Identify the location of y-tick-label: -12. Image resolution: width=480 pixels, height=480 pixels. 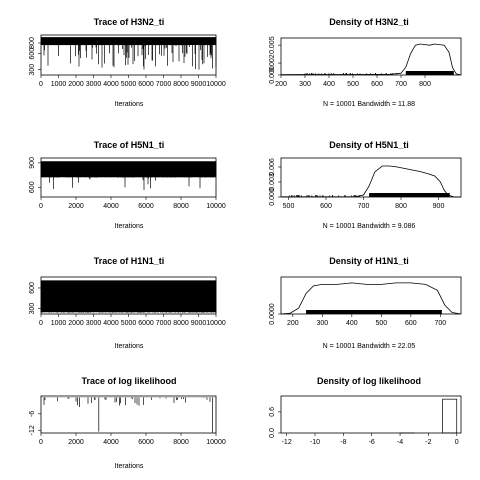
(32, 430).